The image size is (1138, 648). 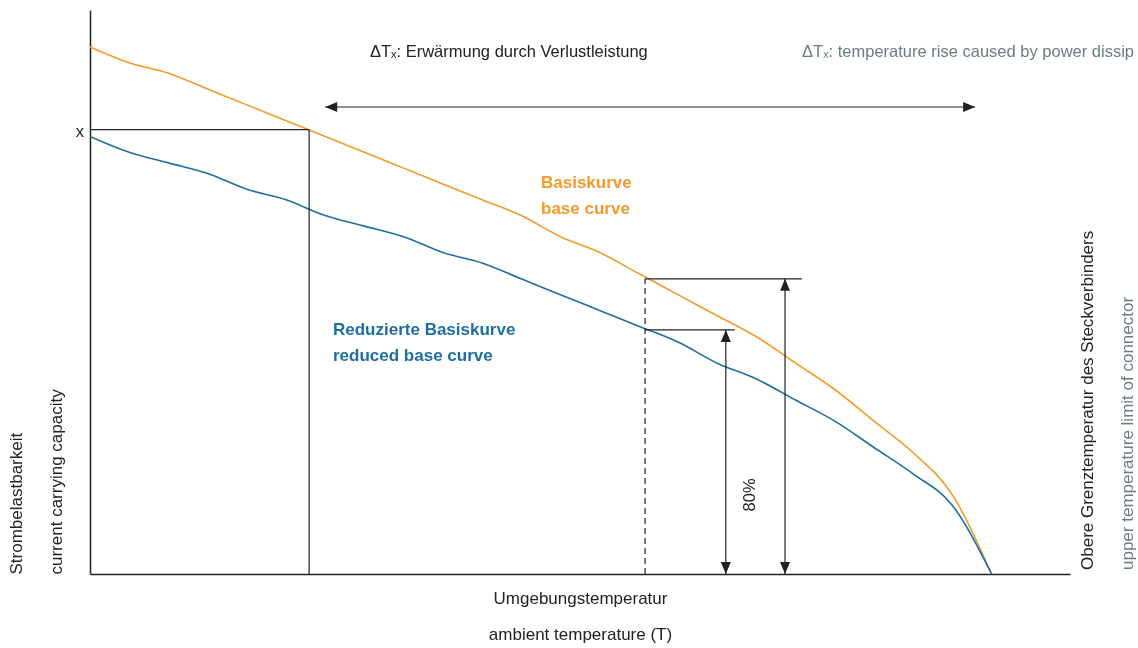 What do you see at coordinates (1107, 400) in the screenshot?
I see `text: Obere Grenztemperatur des Steckverbinders upper temperature limit of connector` at bounding box center [1107, 400].